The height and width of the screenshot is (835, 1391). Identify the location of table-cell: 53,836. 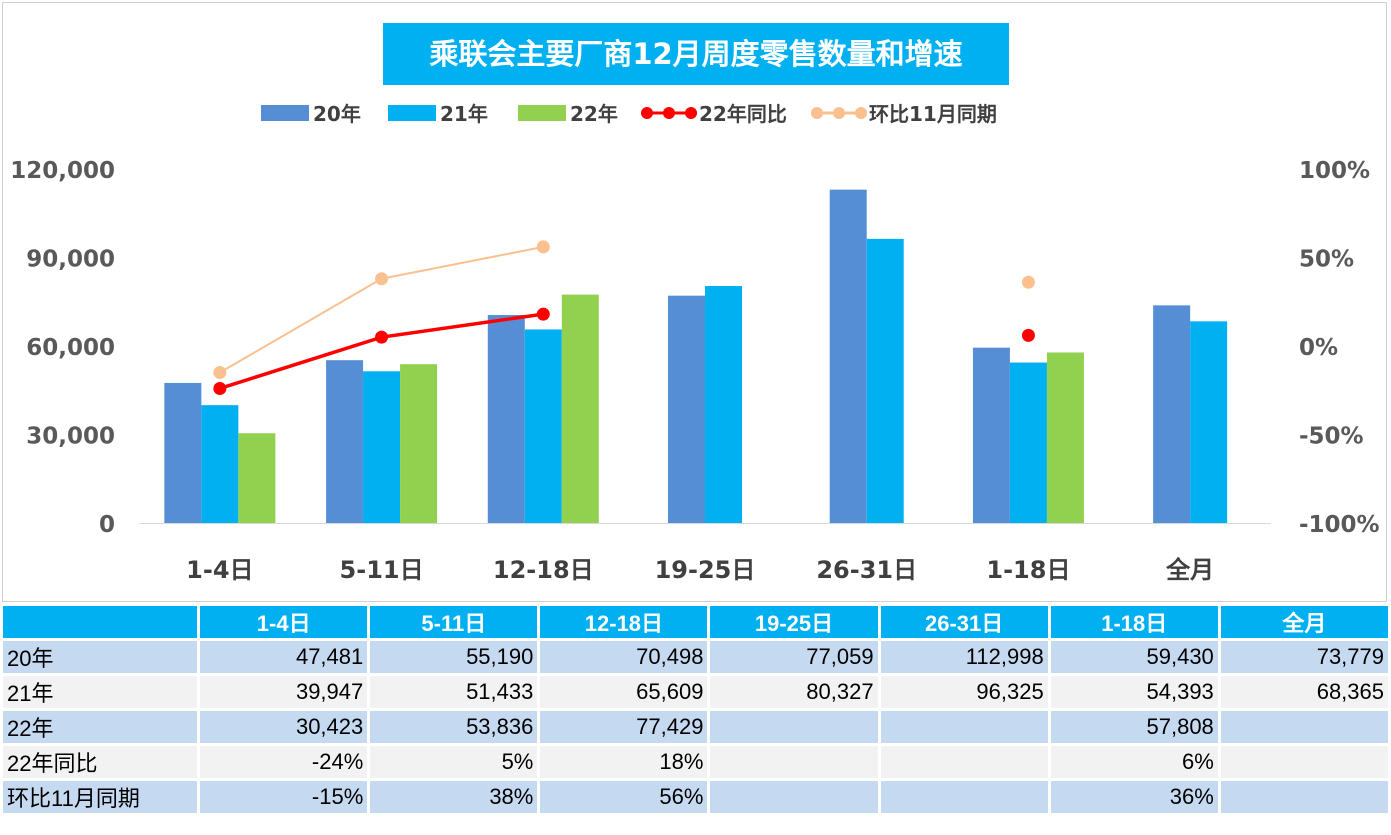
(454, 727).